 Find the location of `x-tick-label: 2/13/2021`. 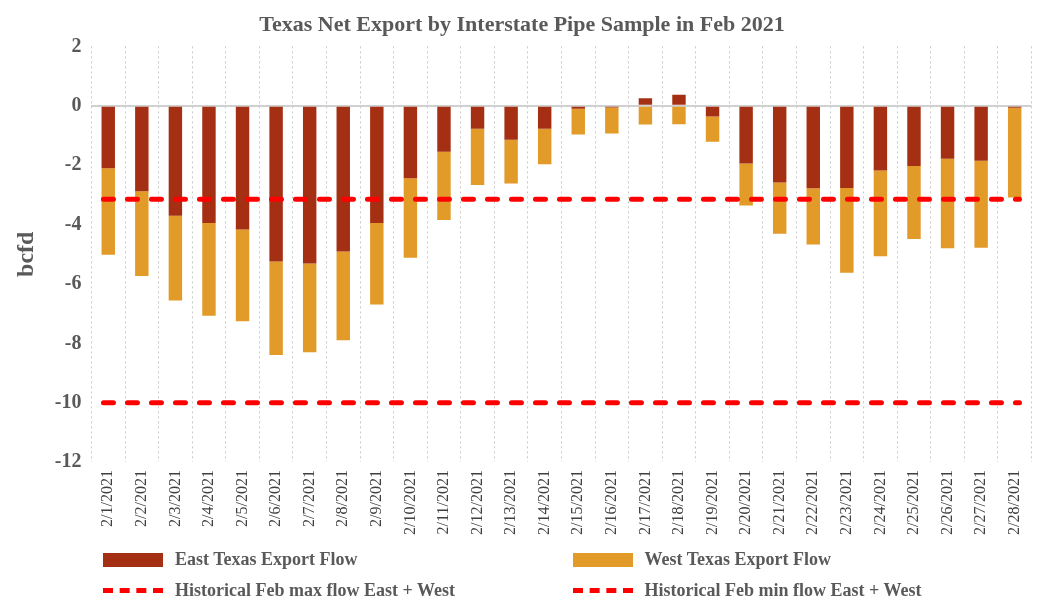

x-tick-label: 2/13/2021 is located at coordinates (510, 502).